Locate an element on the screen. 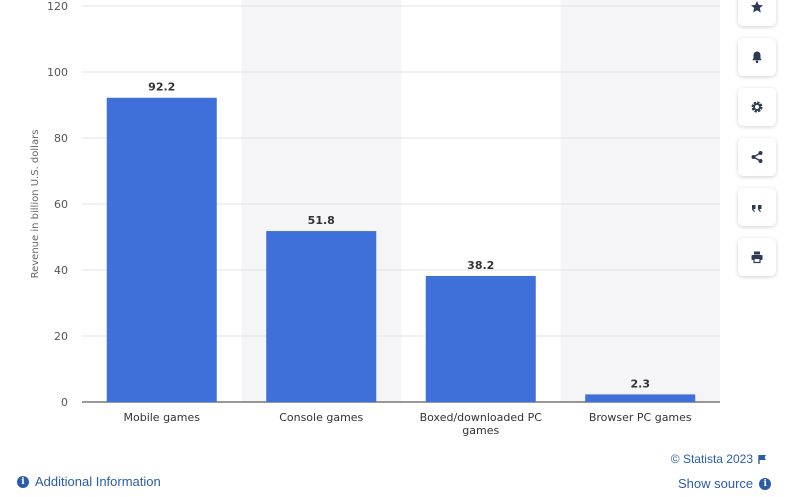 The width and height of the screenshot is (800, 497). statista-credit: © Statista 2023 is located at coordinates (719, 459).